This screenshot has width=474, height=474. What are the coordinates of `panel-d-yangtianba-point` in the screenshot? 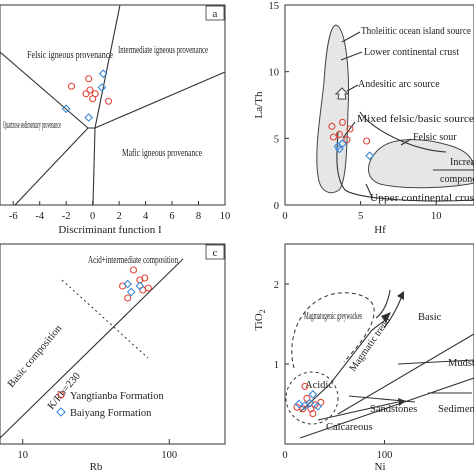 It's located at (305, 386).